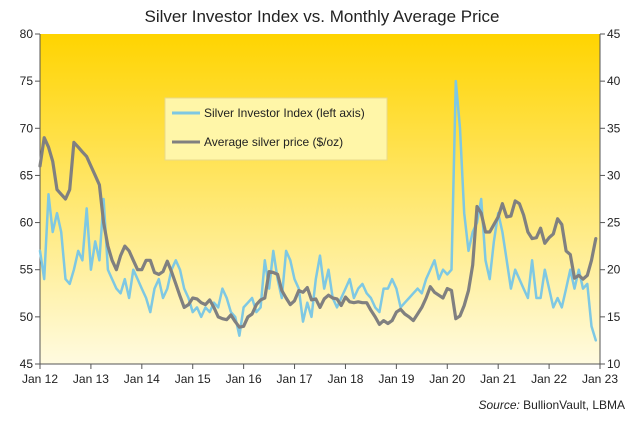  Describe the element at coordinates (27, 128) in the screenshot. I see `left-tick-label: 70` at that location.